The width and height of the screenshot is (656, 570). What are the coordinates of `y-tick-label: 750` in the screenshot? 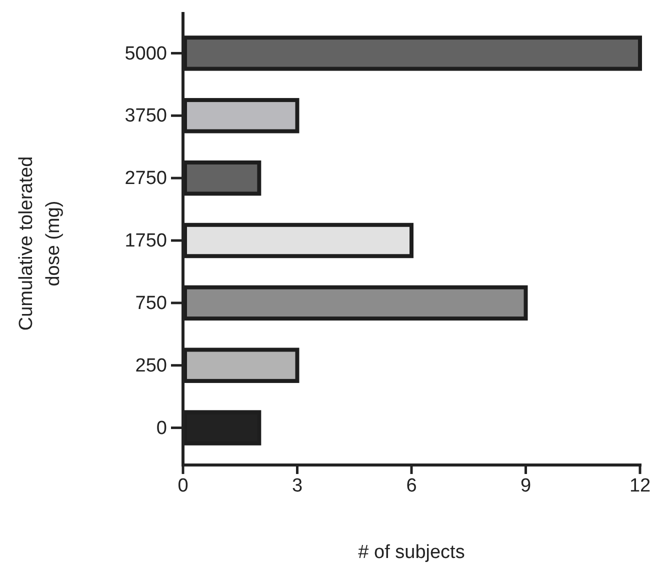 It's located at (151, 303).